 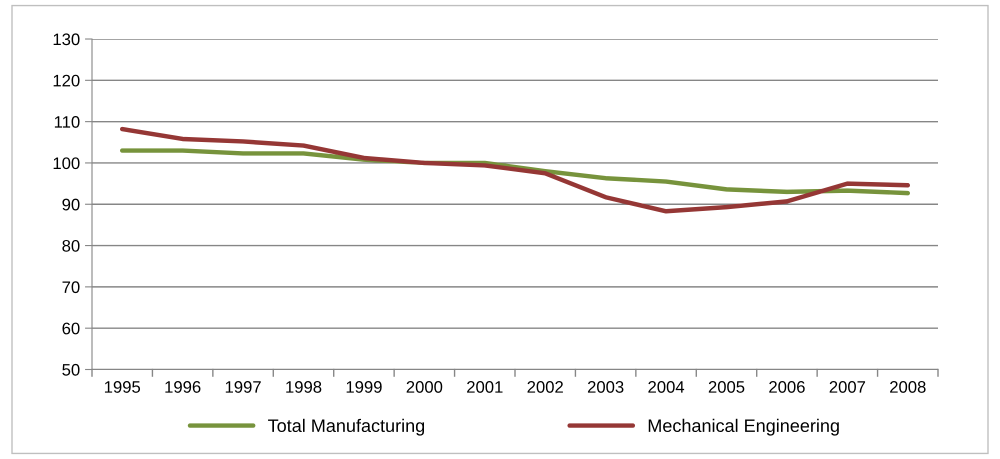 I want to click on y-tick-label: 80, so click(x=71, y=246).